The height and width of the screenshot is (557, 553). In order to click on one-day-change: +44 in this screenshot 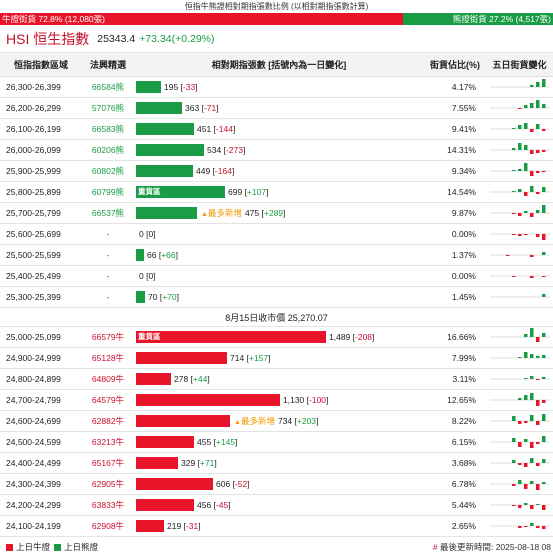, I will do `click(200, 379)`.